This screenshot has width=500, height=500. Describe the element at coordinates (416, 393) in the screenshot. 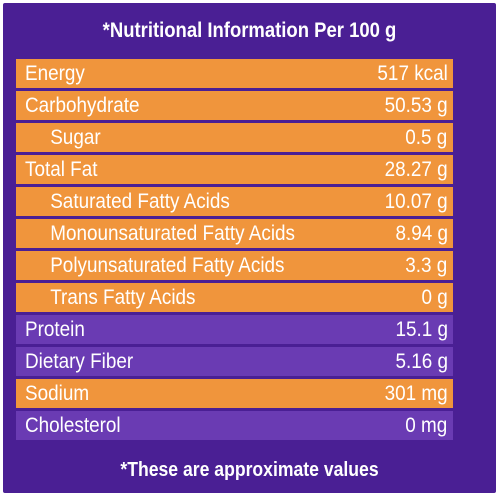

I see `row-value: 301 mg` at that location.